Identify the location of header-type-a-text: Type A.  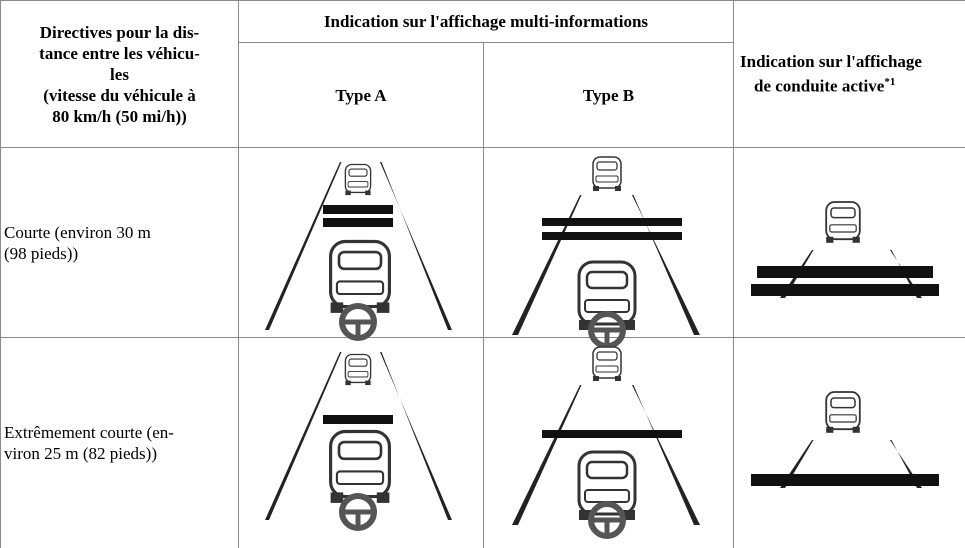
(361, 95).